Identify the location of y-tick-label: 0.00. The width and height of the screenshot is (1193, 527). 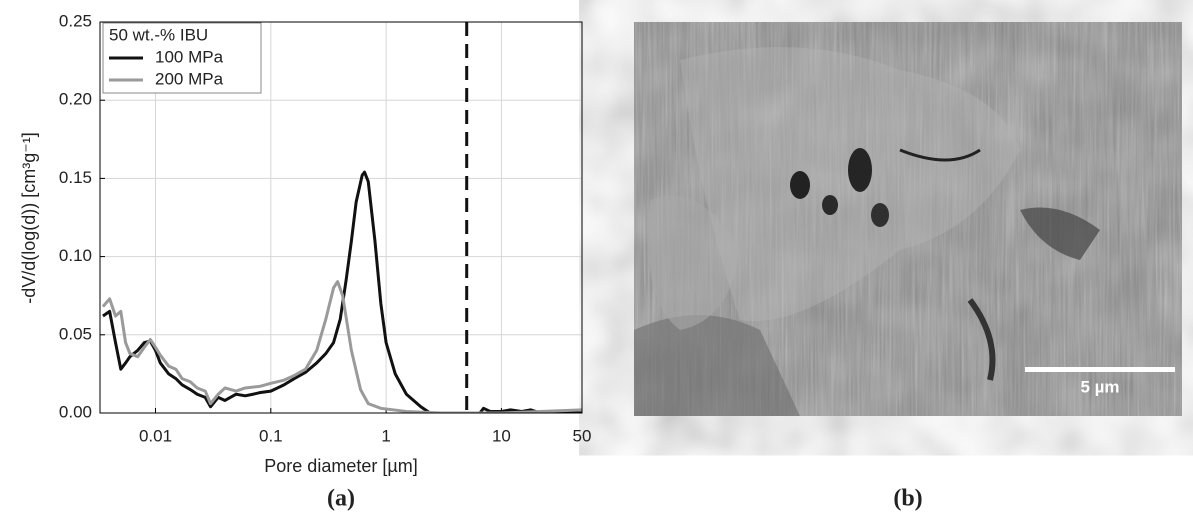
(75, 411).